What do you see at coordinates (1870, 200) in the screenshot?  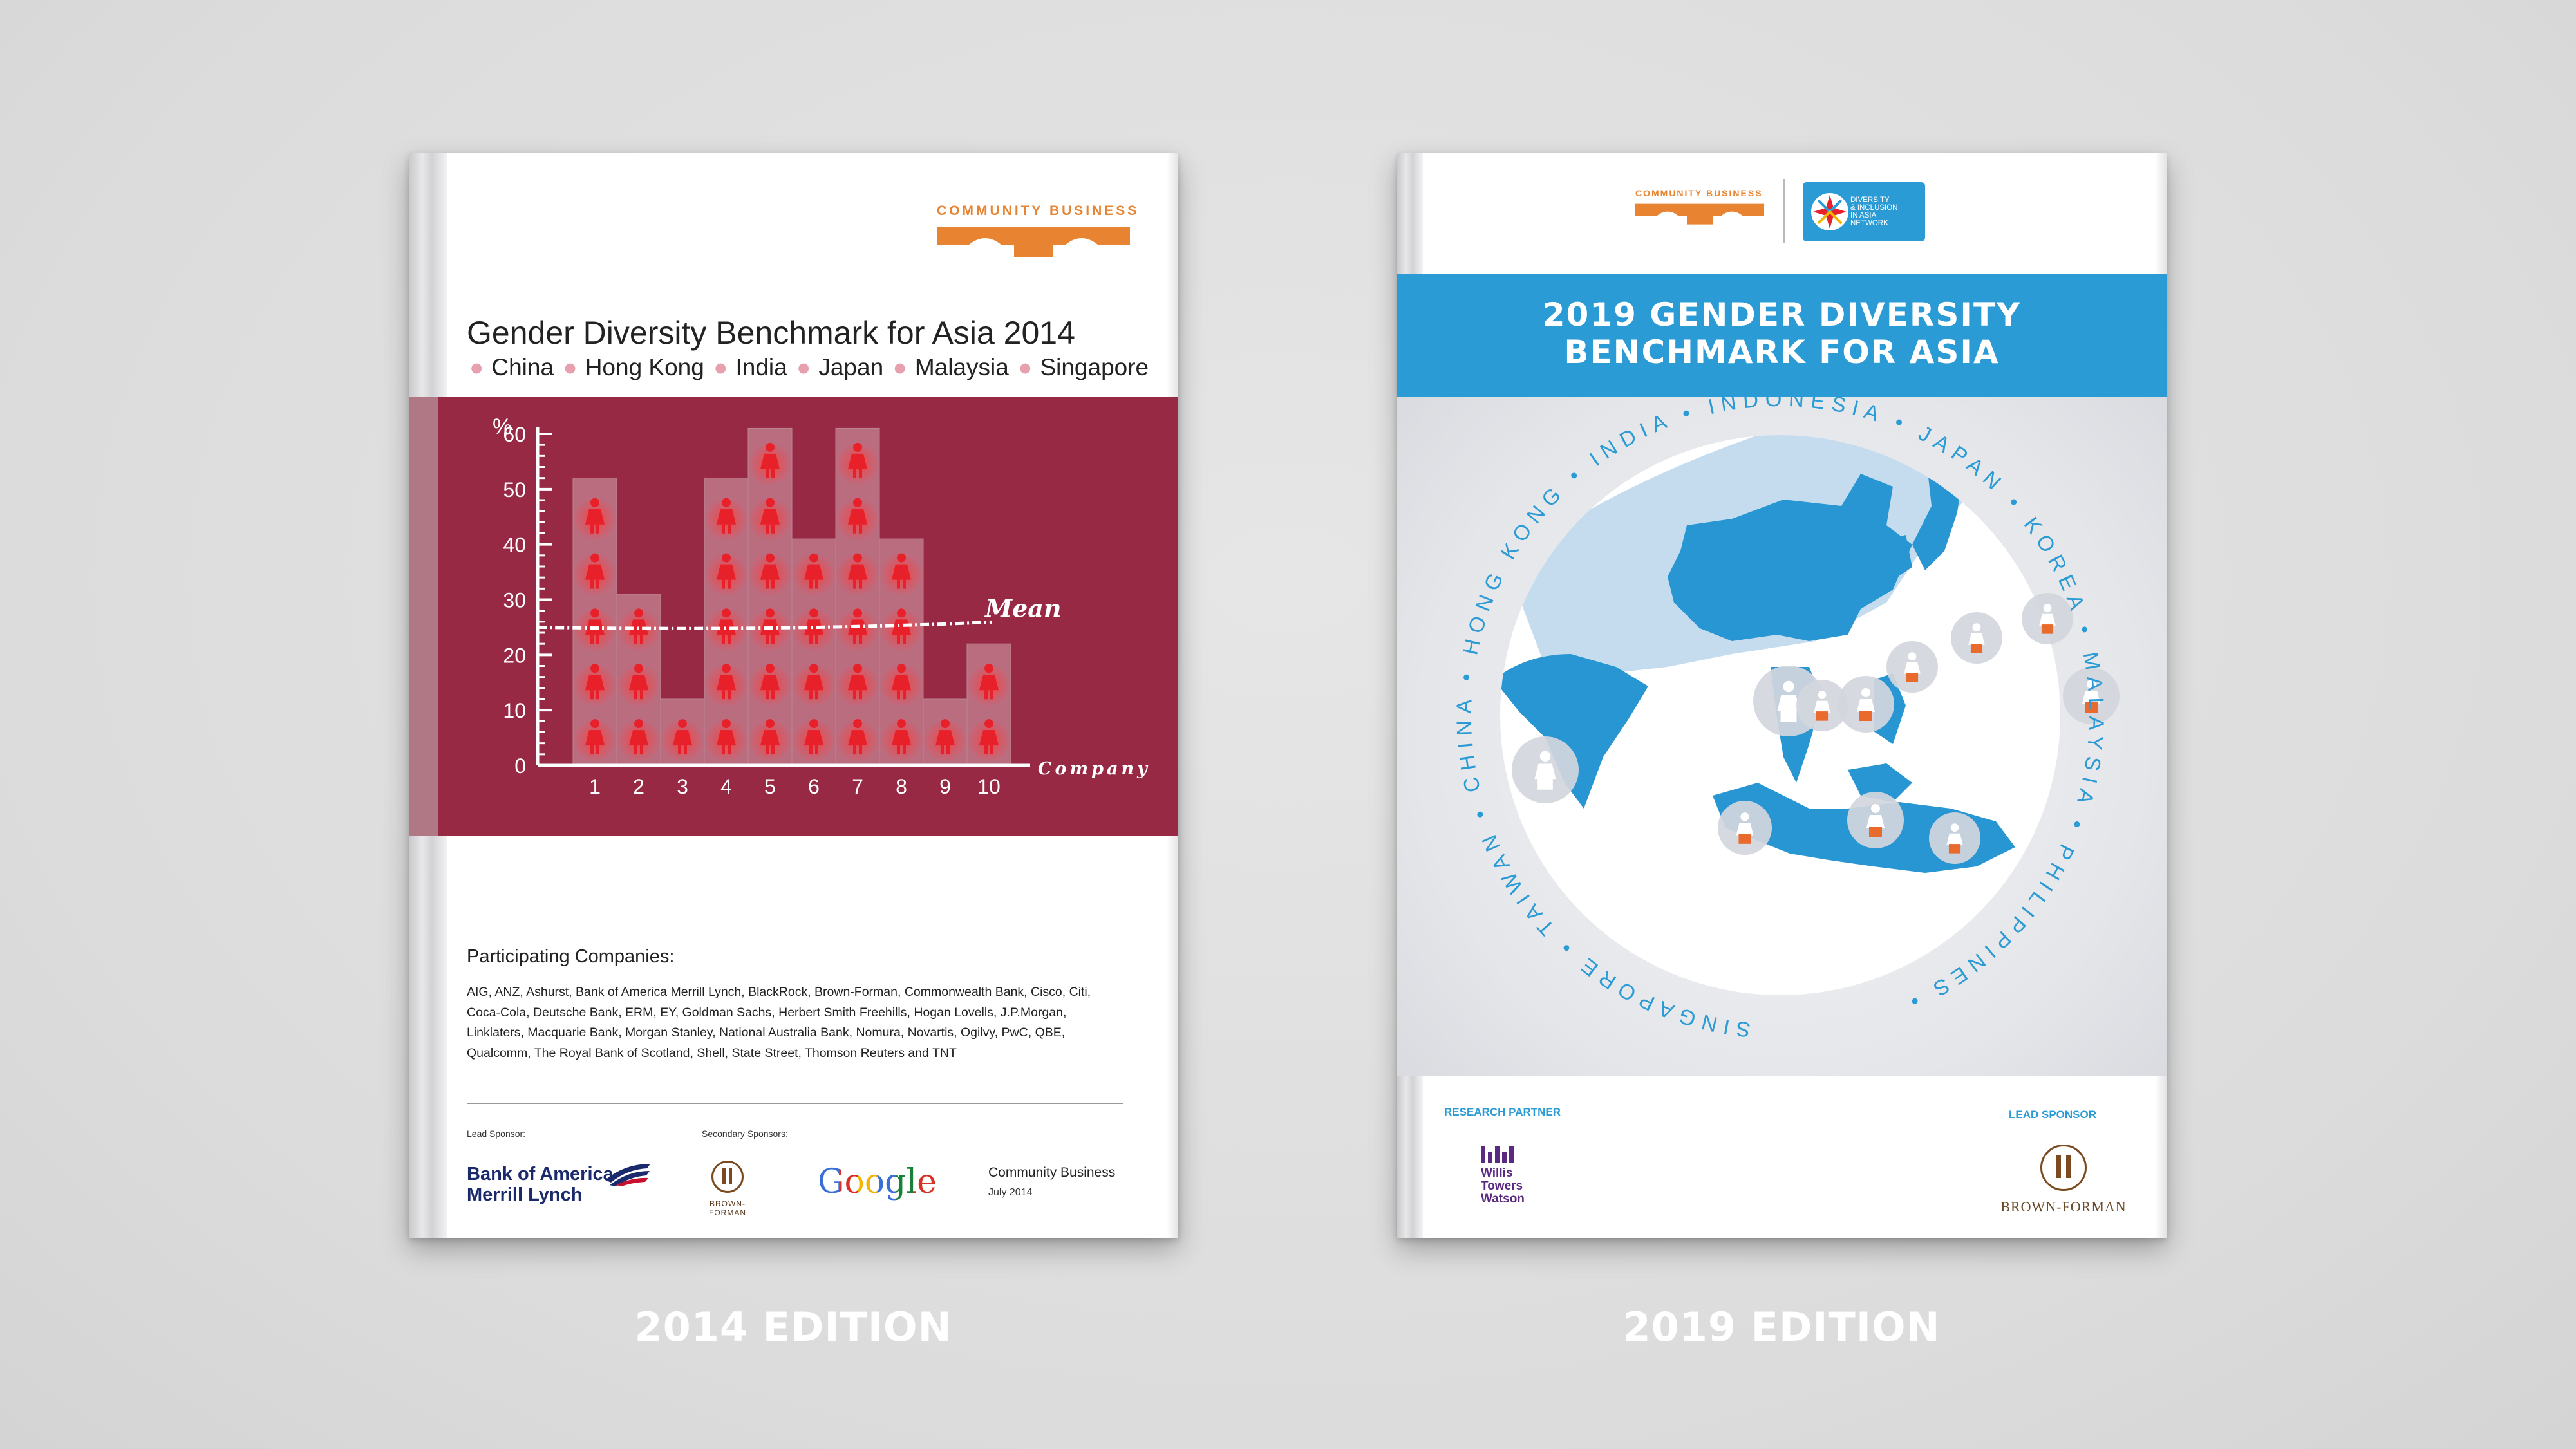 I see `network-logo-line: DIVERSITY` at bounding box center [1870, 200].